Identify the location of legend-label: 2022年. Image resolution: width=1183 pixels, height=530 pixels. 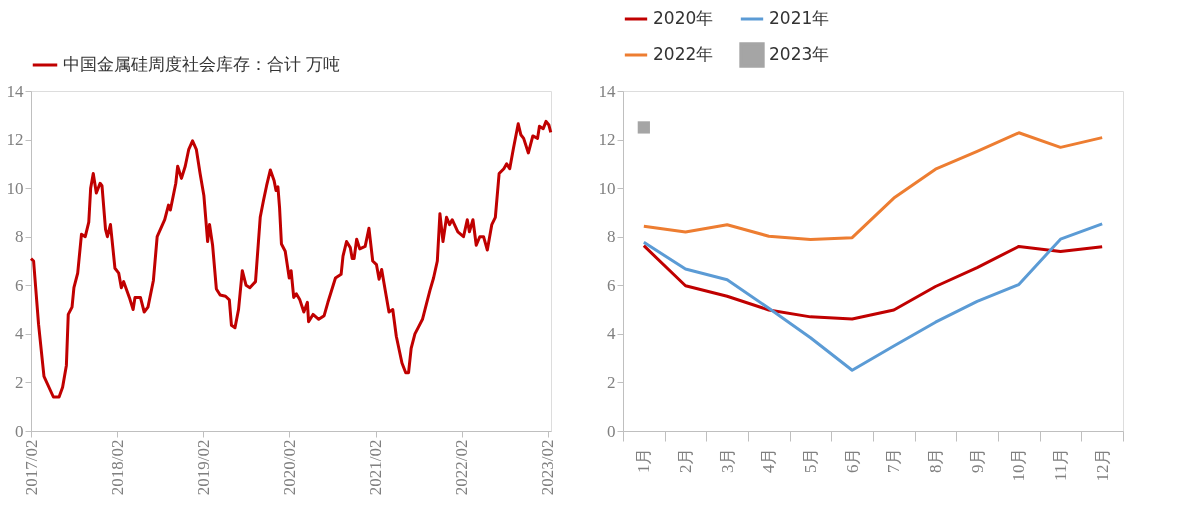
(683, 54).